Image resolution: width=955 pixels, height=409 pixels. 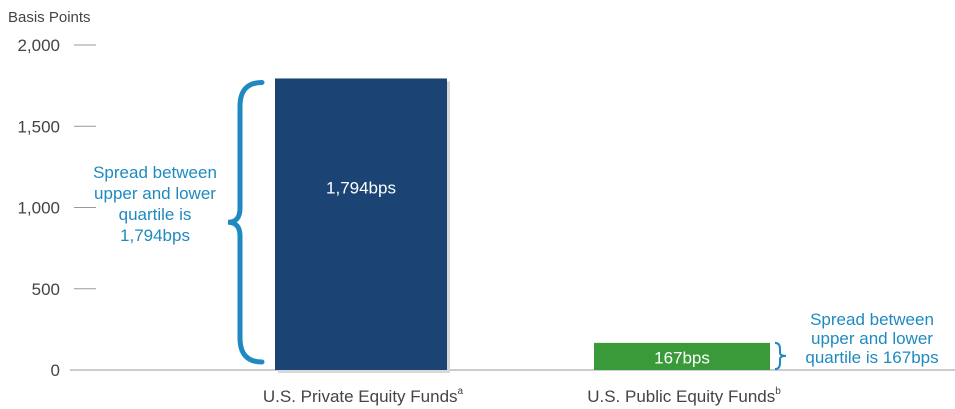 I want to click on bar-value-label: 1,794bps, so click(x=361, y=188).